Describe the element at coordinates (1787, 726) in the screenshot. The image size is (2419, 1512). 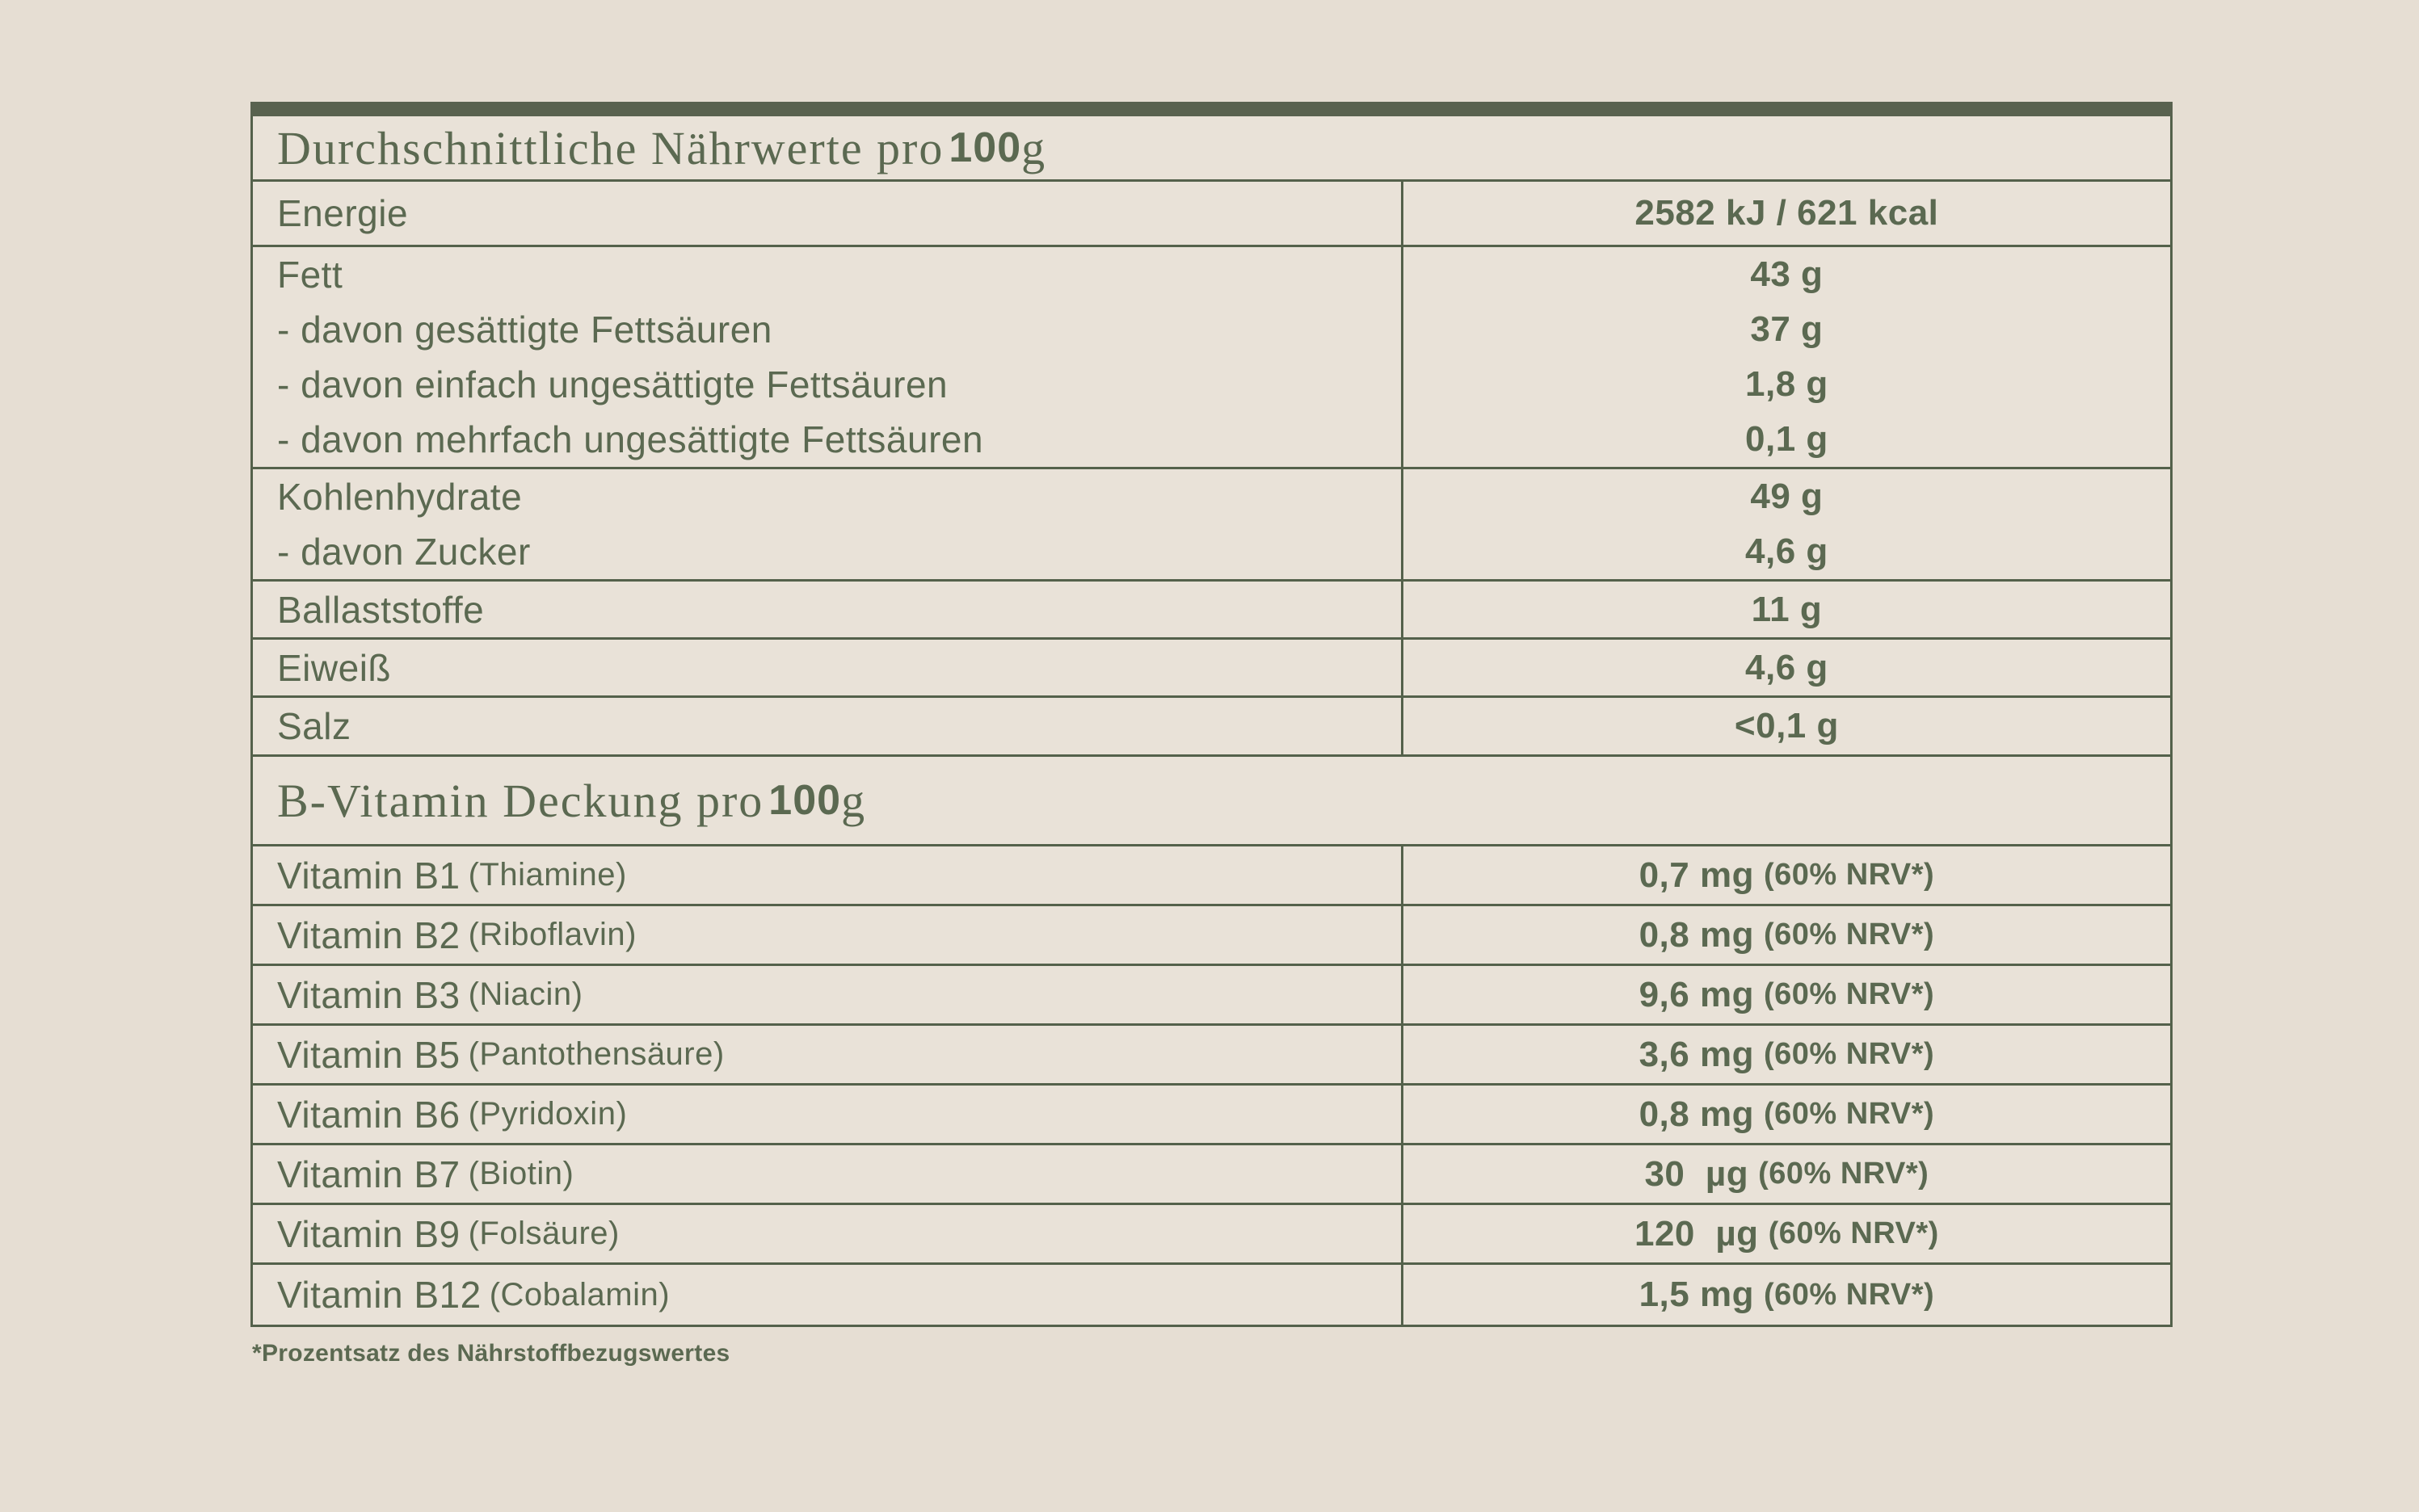
I see `value-salz: <0,1 g` at that location.